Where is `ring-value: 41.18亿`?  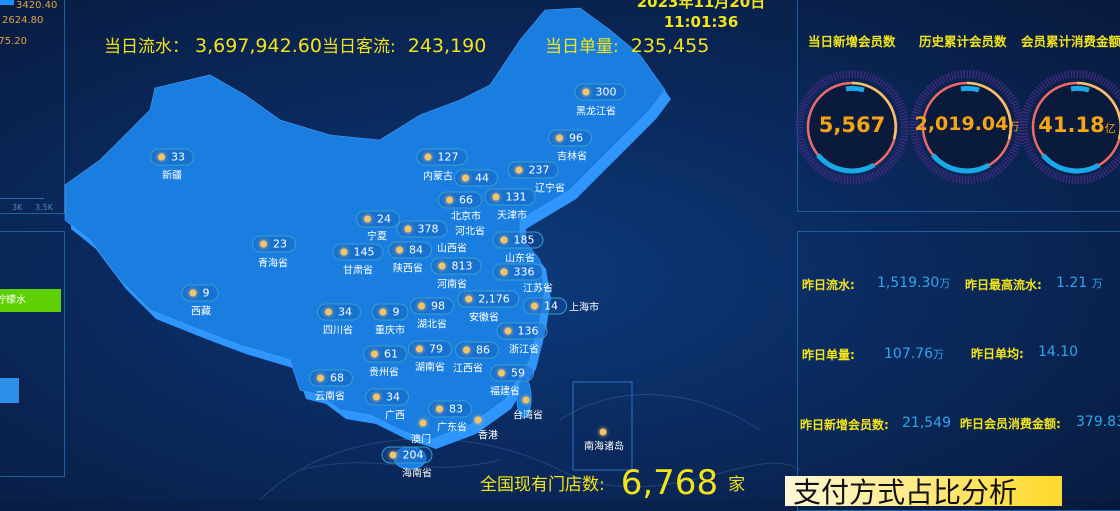 ring-value: 41.18亿 is located at coordinates (1069, 125).